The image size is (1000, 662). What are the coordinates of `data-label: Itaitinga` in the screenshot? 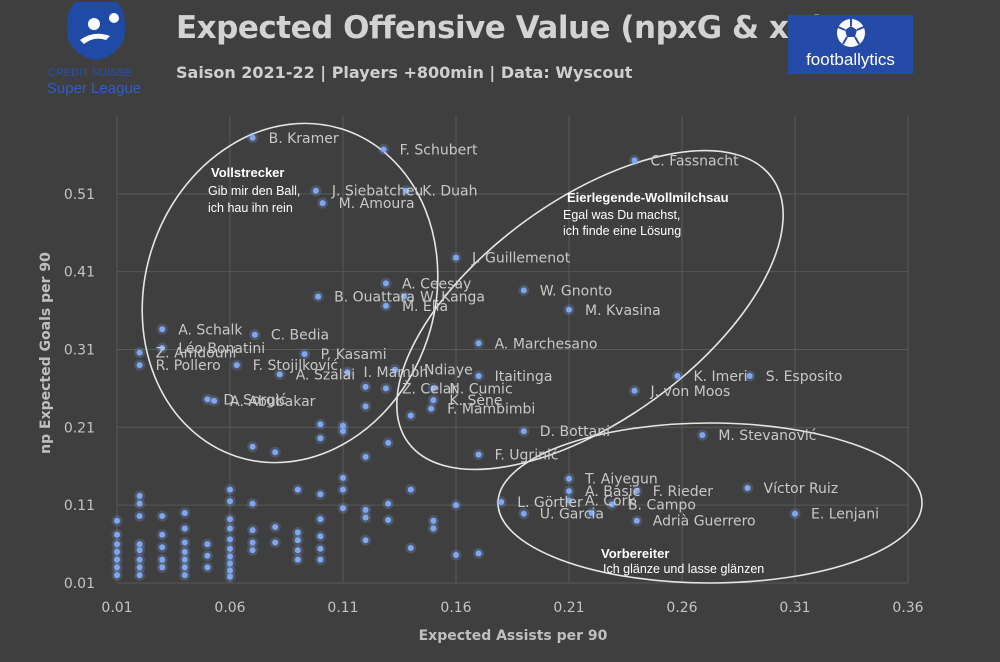 It's located at (524, 377).